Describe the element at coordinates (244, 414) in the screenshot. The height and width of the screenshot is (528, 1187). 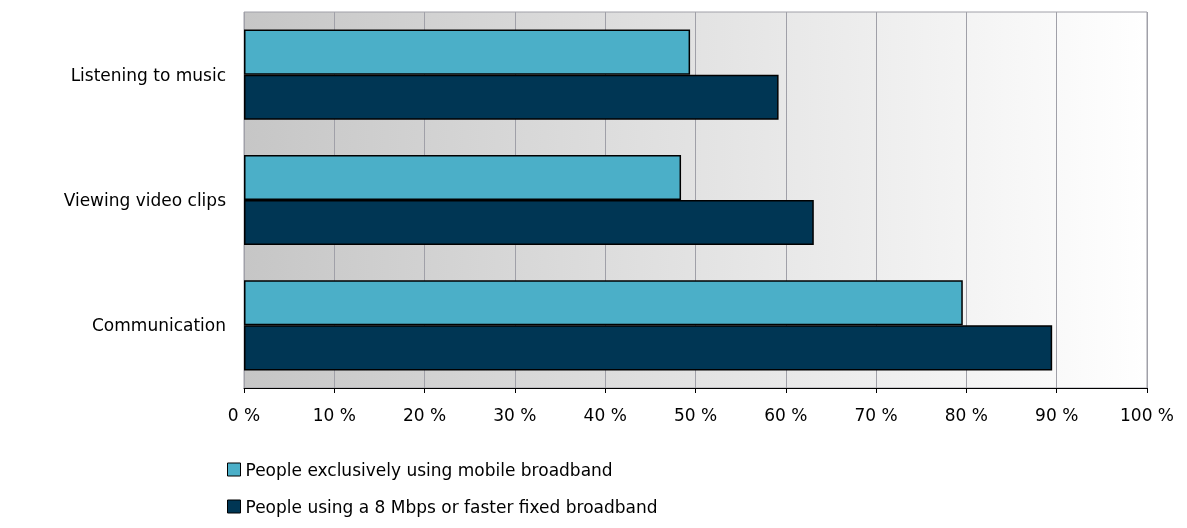
I see `x-tick-label: 0 %` at that location.